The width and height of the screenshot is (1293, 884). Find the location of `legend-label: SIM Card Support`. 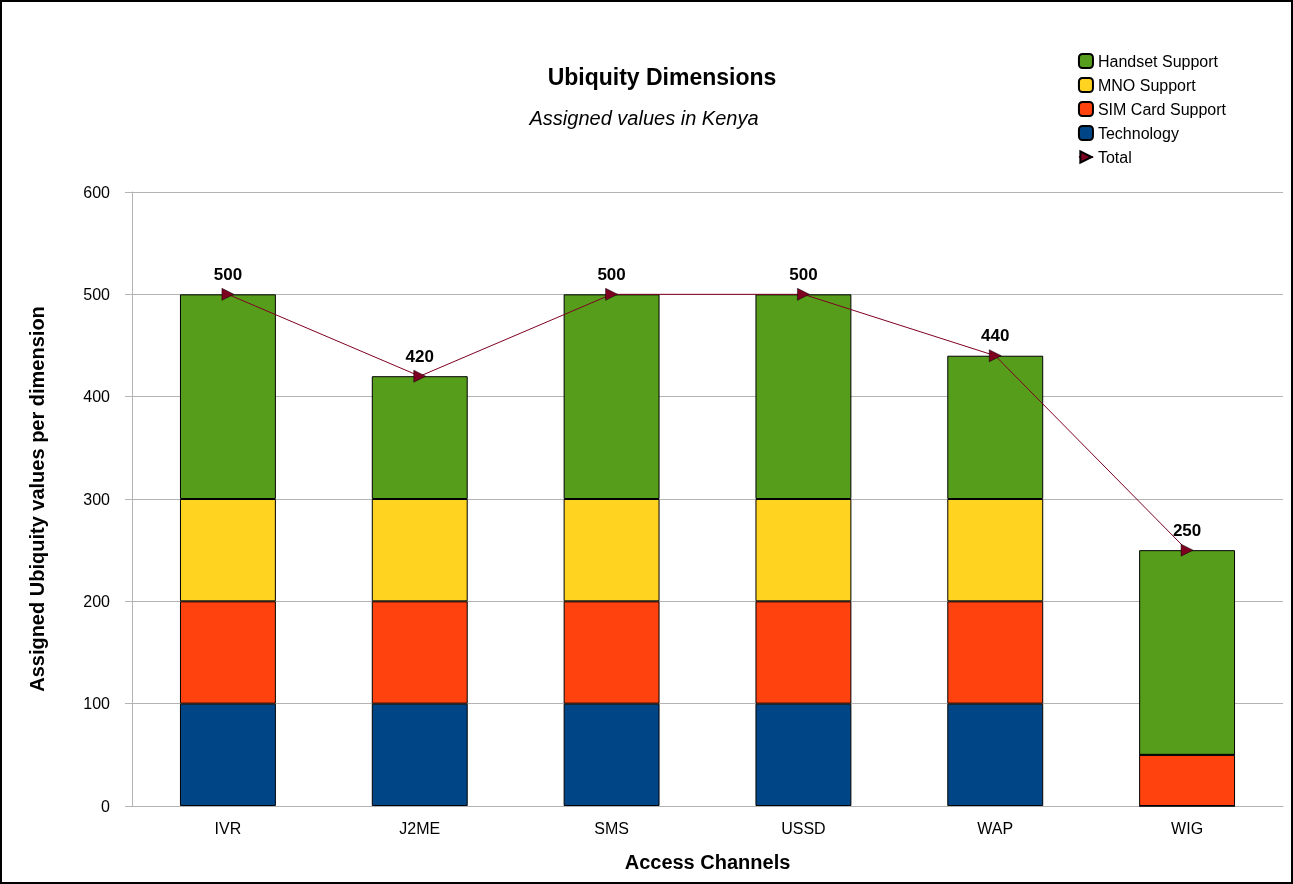

legend-label: SIM Card Support is located at coordinates (1162, 109).